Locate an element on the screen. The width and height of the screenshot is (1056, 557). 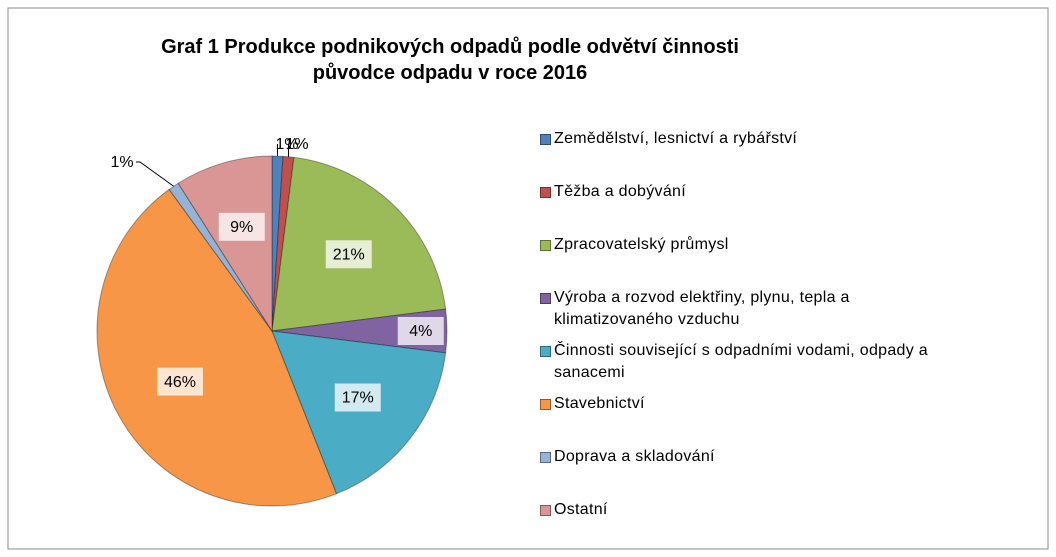
data-label: 46% is located at coordinates (180, 382).